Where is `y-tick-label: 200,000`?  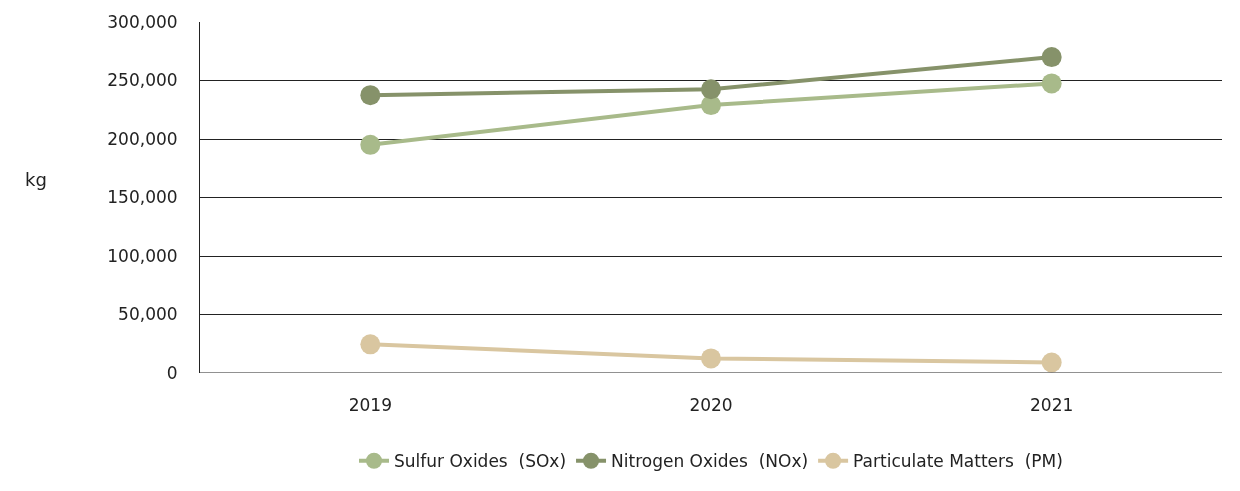 y-tick-label: 200,000 is located at coordinates (142, 138).